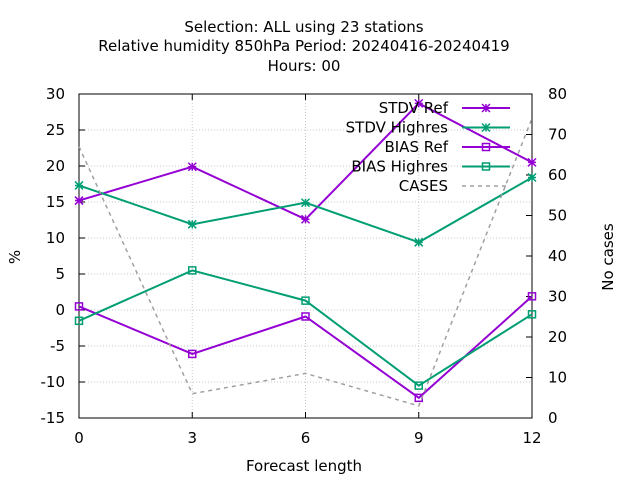  What do you see at coordinates (557, 135) in the screenshot?
I see `y2-tick-label: 70` at bounding box center [557, 135].